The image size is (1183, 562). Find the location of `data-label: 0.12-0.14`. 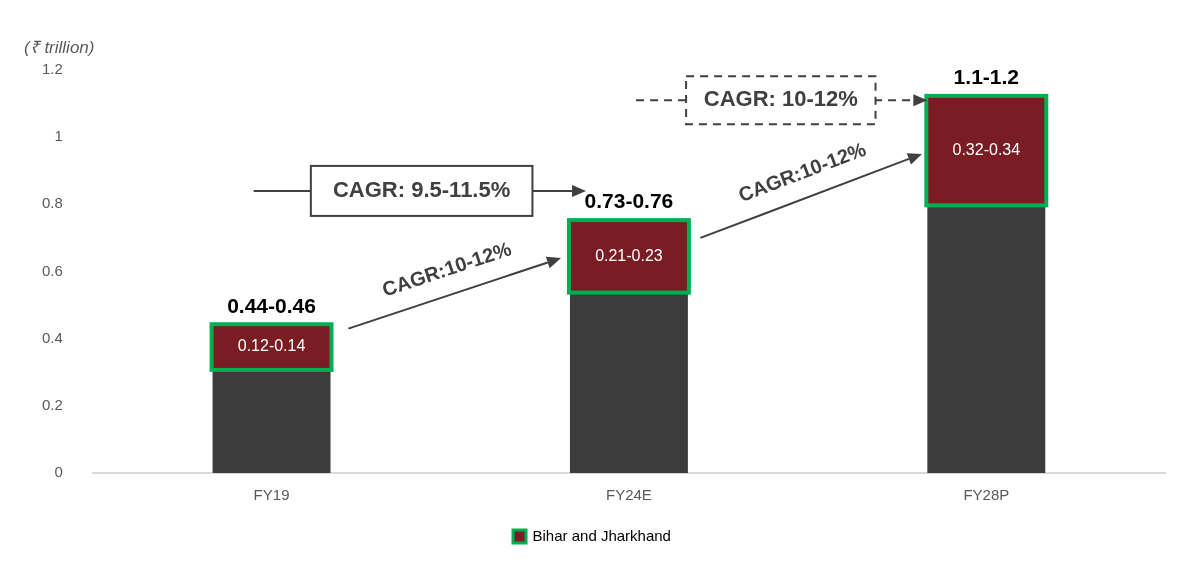

data-label: 0.12-0.14 is located at coordinates (271, 346).